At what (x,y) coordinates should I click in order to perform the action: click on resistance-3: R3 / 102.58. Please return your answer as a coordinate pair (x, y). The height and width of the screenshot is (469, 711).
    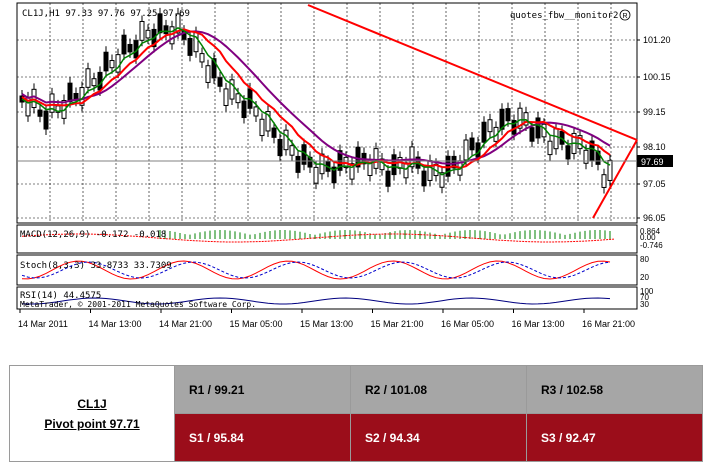
    Looking at the image, I should click on (614, 389).